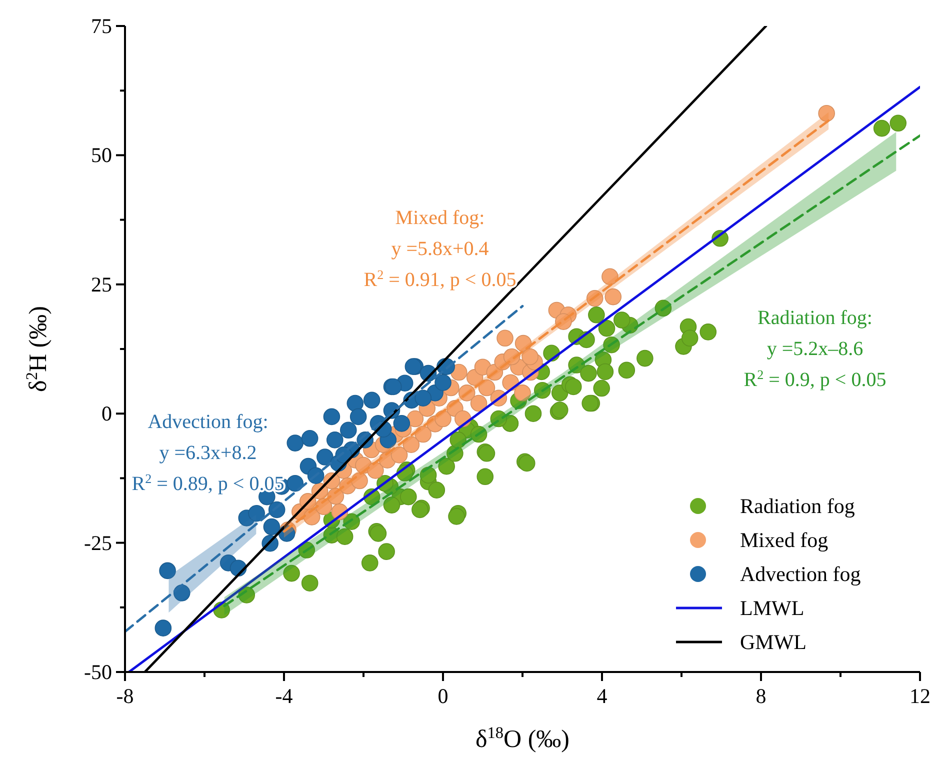  Describe the element at coordinates (440, 249) in the screenshot. I see `annotation: Mixed fog: y =5.8x+0.4 R$^{2}$ = 0.91, p < 0.05` at that location.